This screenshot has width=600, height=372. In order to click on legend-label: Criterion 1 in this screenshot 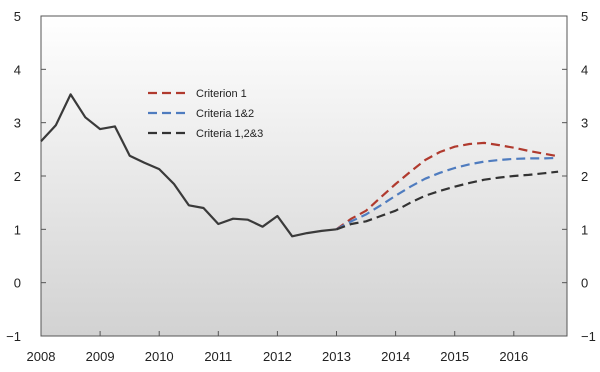, I will do `click(221, 94)`.